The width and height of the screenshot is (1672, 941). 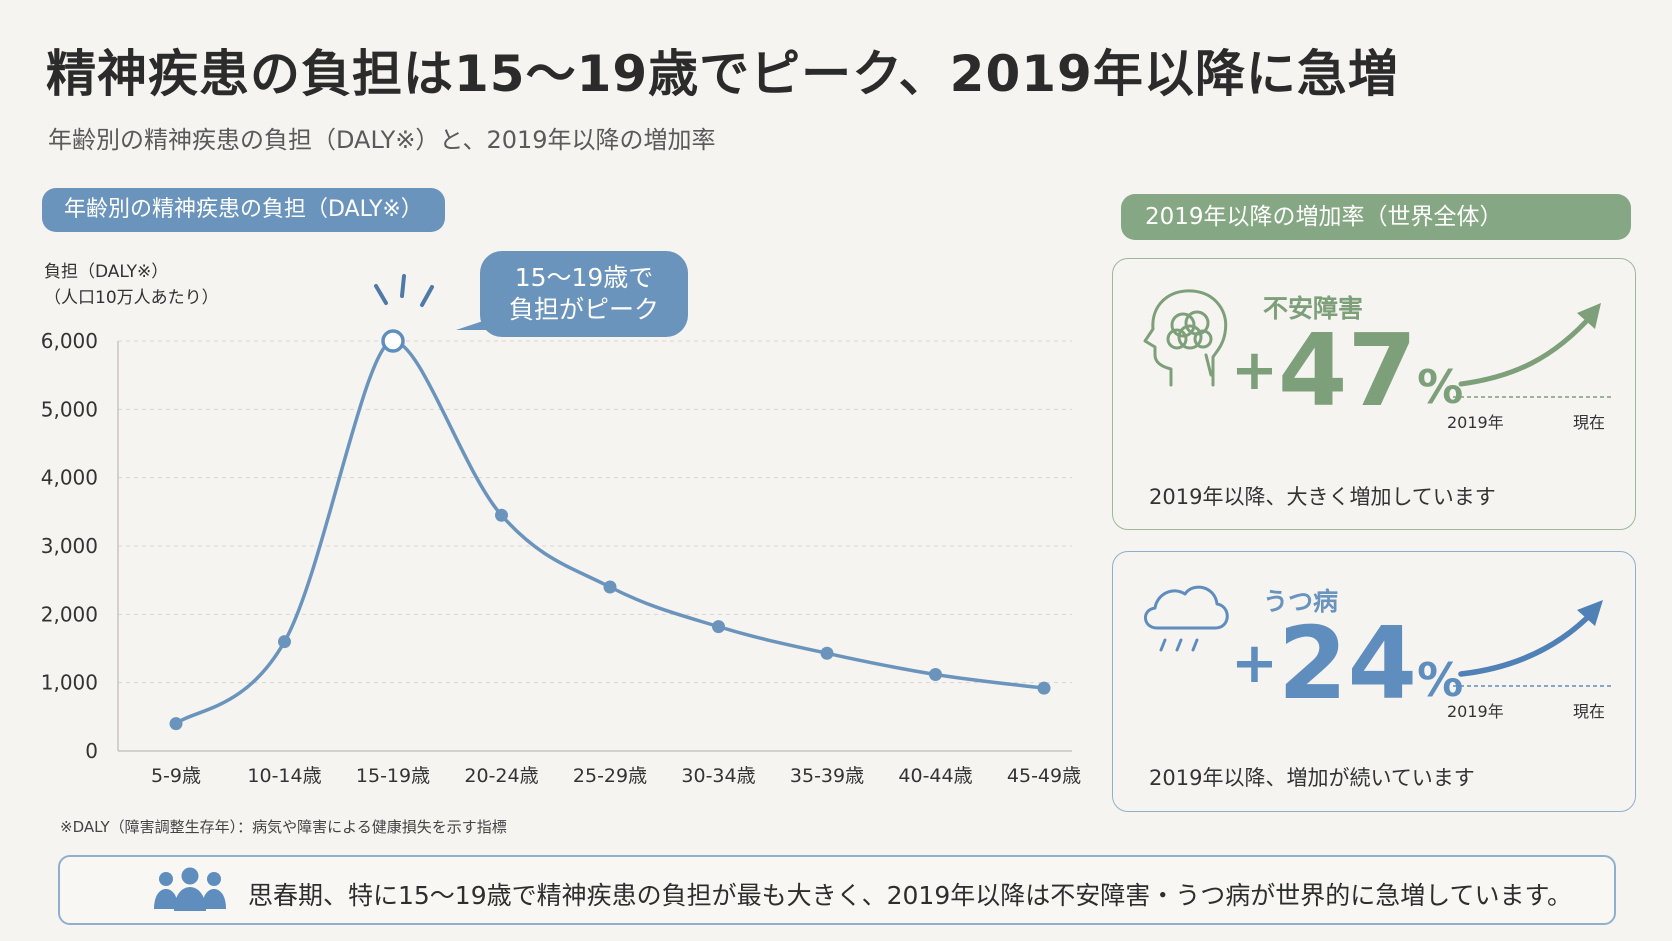 I want to click on anxiety-increase: +47%, so click(x=1347, y=371).